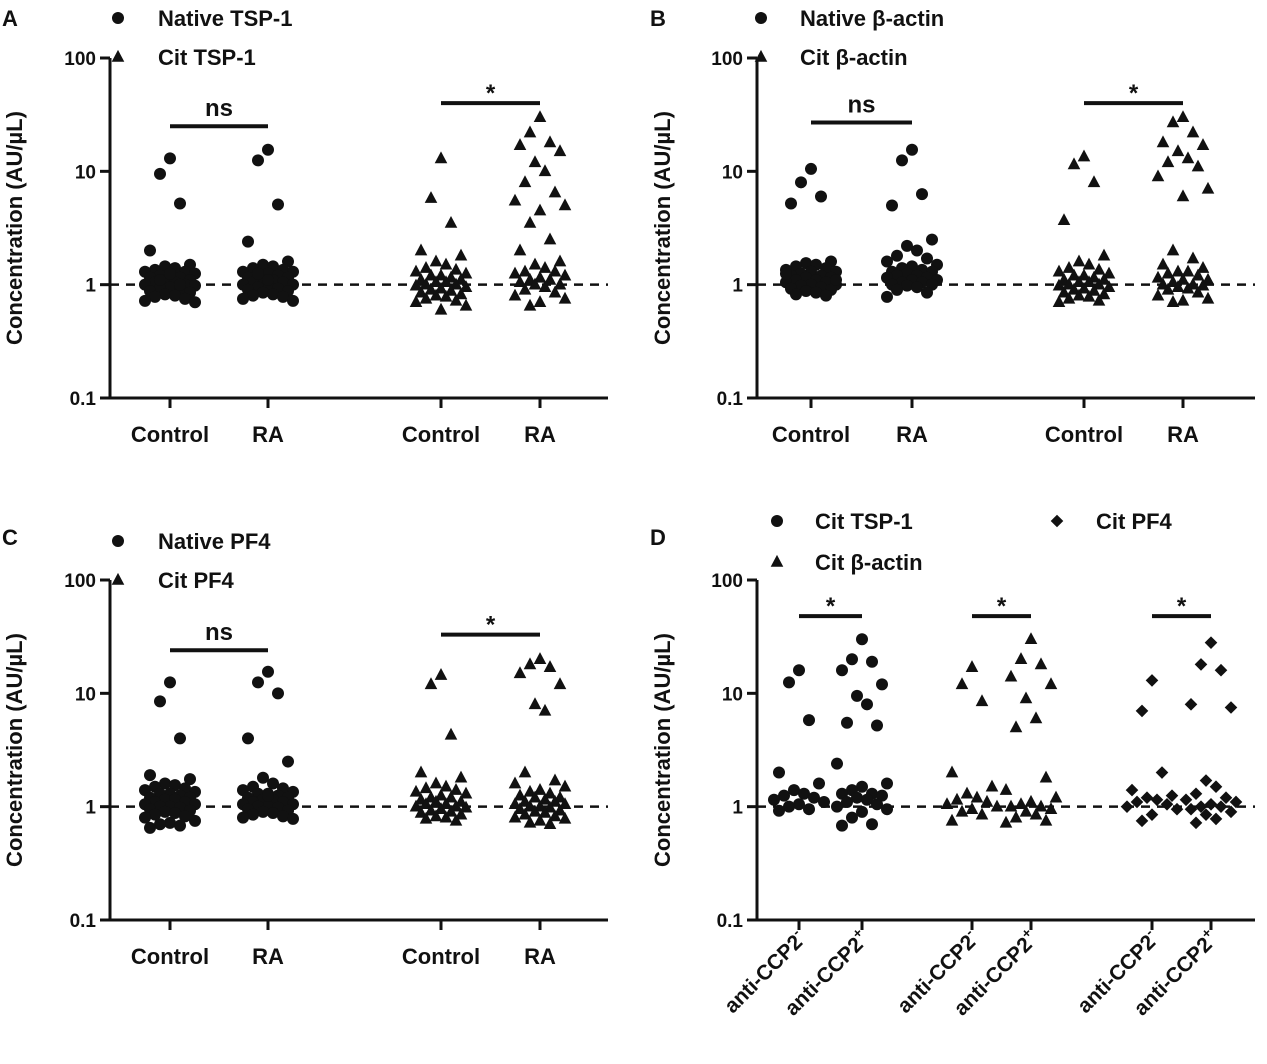  Describe the element at coordinates (662, 750) in the screenshot. I see `y-axis-label: Concentration (AU/µL)` at that location.